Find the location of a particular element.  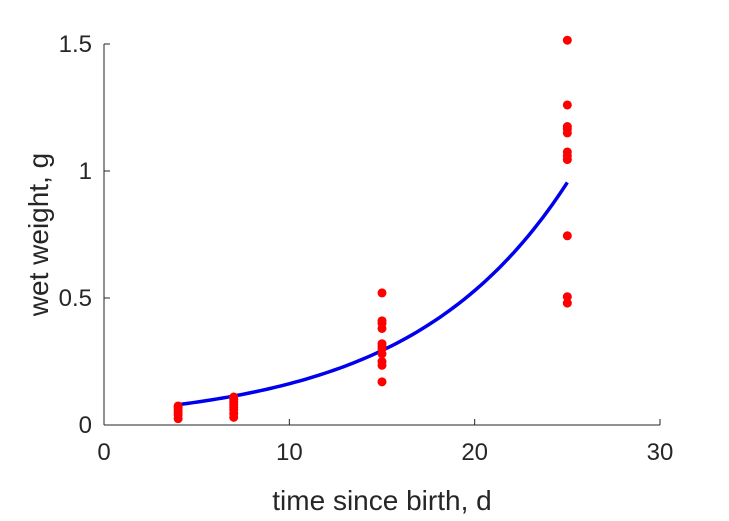

x-tick-label: 30 is located at coordinates (660, 452).